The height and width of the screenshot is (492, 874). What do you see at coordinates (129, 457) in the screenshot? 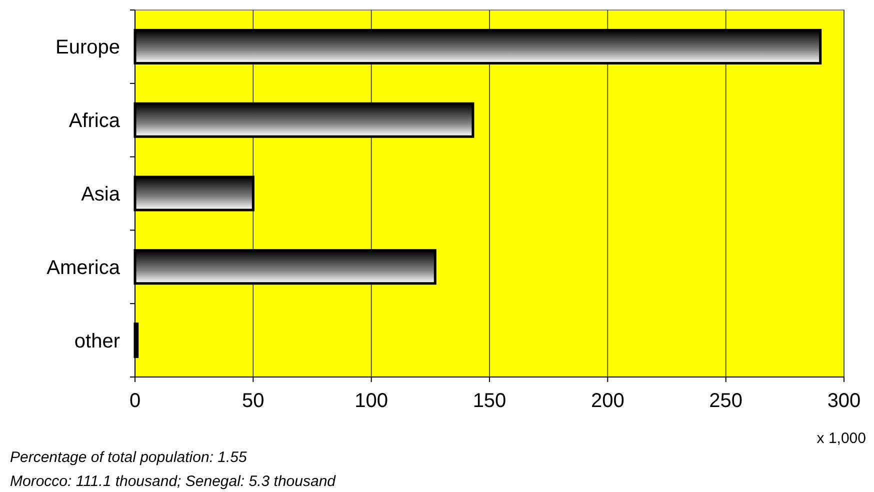
I see `text: Percentage of total population: 1.55` at bounding box center [129, 457].